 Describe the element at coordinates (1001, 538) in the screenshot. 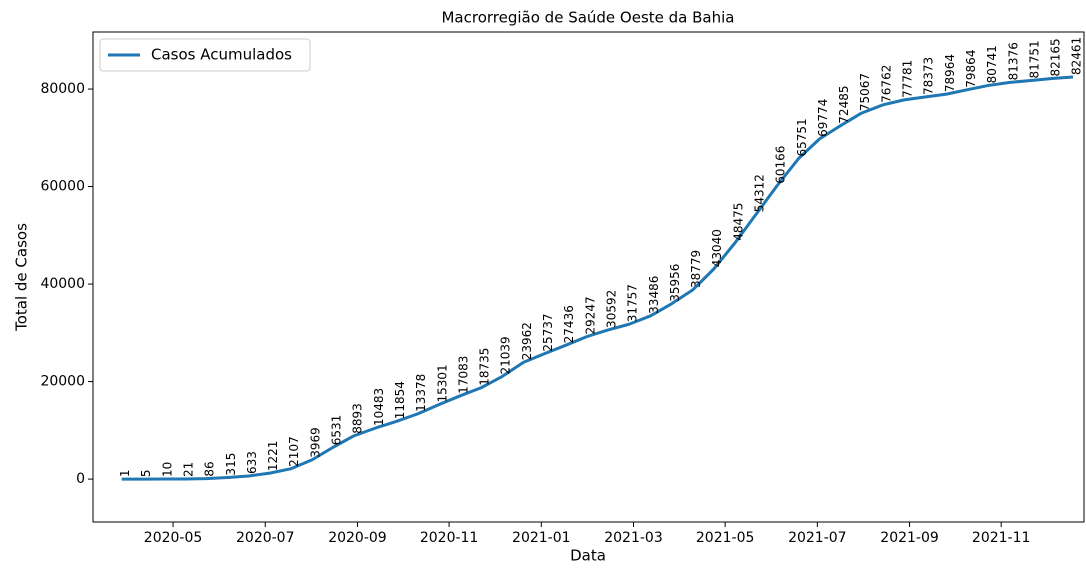

I see `x-tick-label: 2021-11` at that location.